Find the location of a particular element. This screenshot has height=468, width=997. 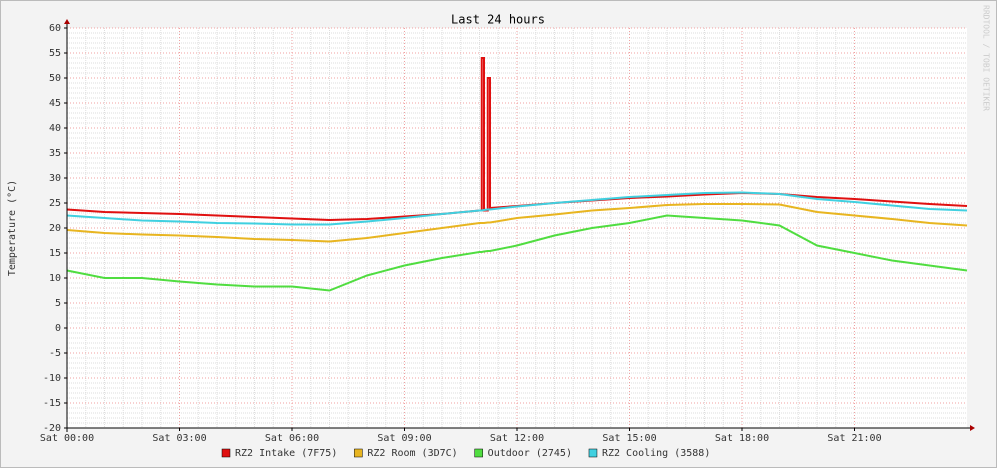

y-tick-label: 25 is located at coordinates (55, 203).